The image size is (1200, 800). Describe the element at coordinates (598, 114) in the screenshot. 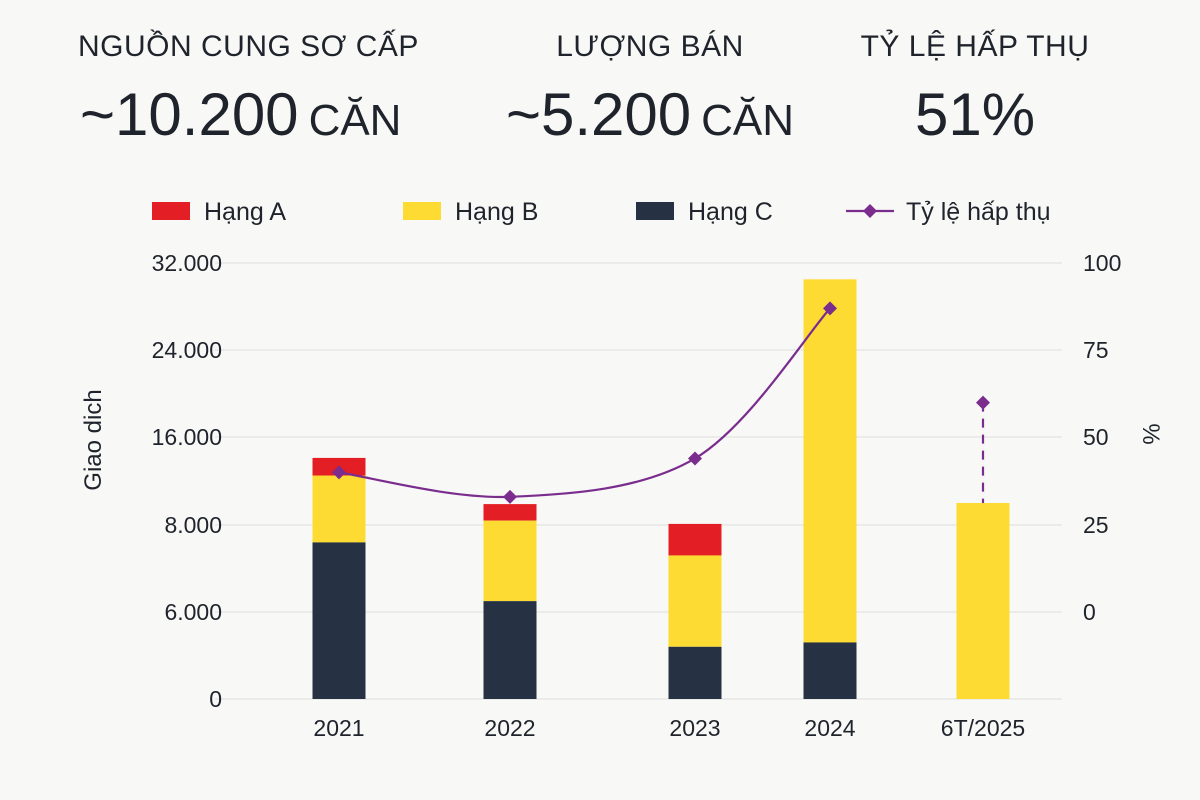

I see `kpi-number: ~5.200` at that location.